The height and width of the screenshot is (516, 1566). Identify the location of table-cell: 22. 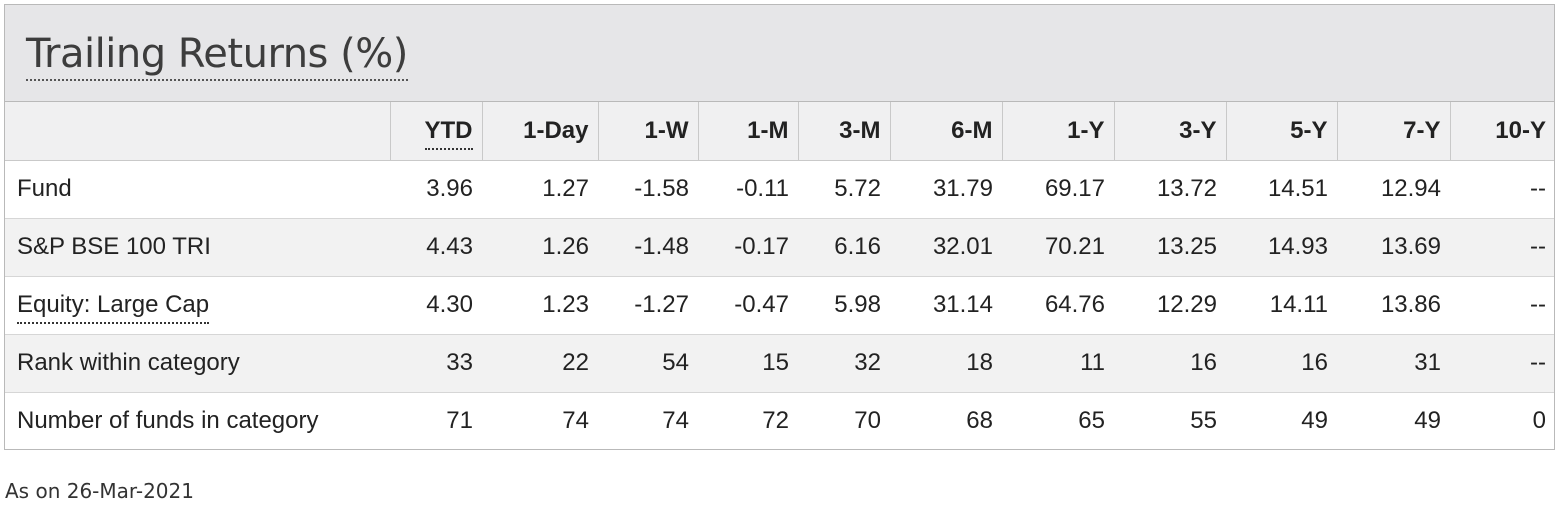
(540, 363).